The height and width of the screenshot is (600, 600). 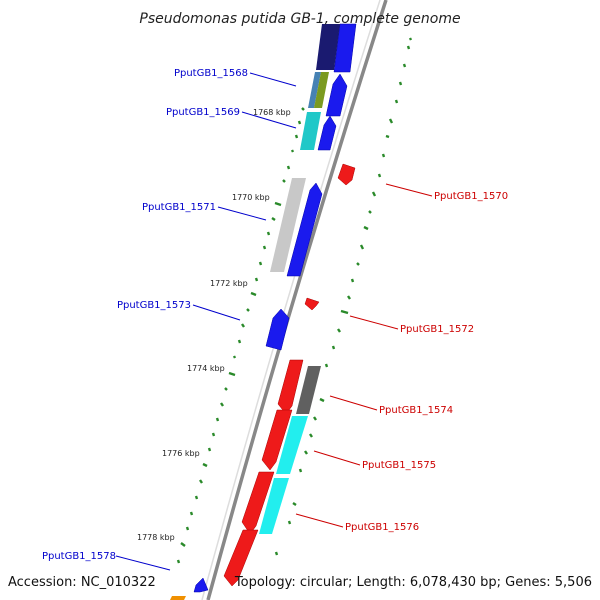 What do you see at coordinates (471, 196) in the screenshot?
I see `gene-label-pputgb1-1570: PputGB1_1570` at bounding box center [471, 196].